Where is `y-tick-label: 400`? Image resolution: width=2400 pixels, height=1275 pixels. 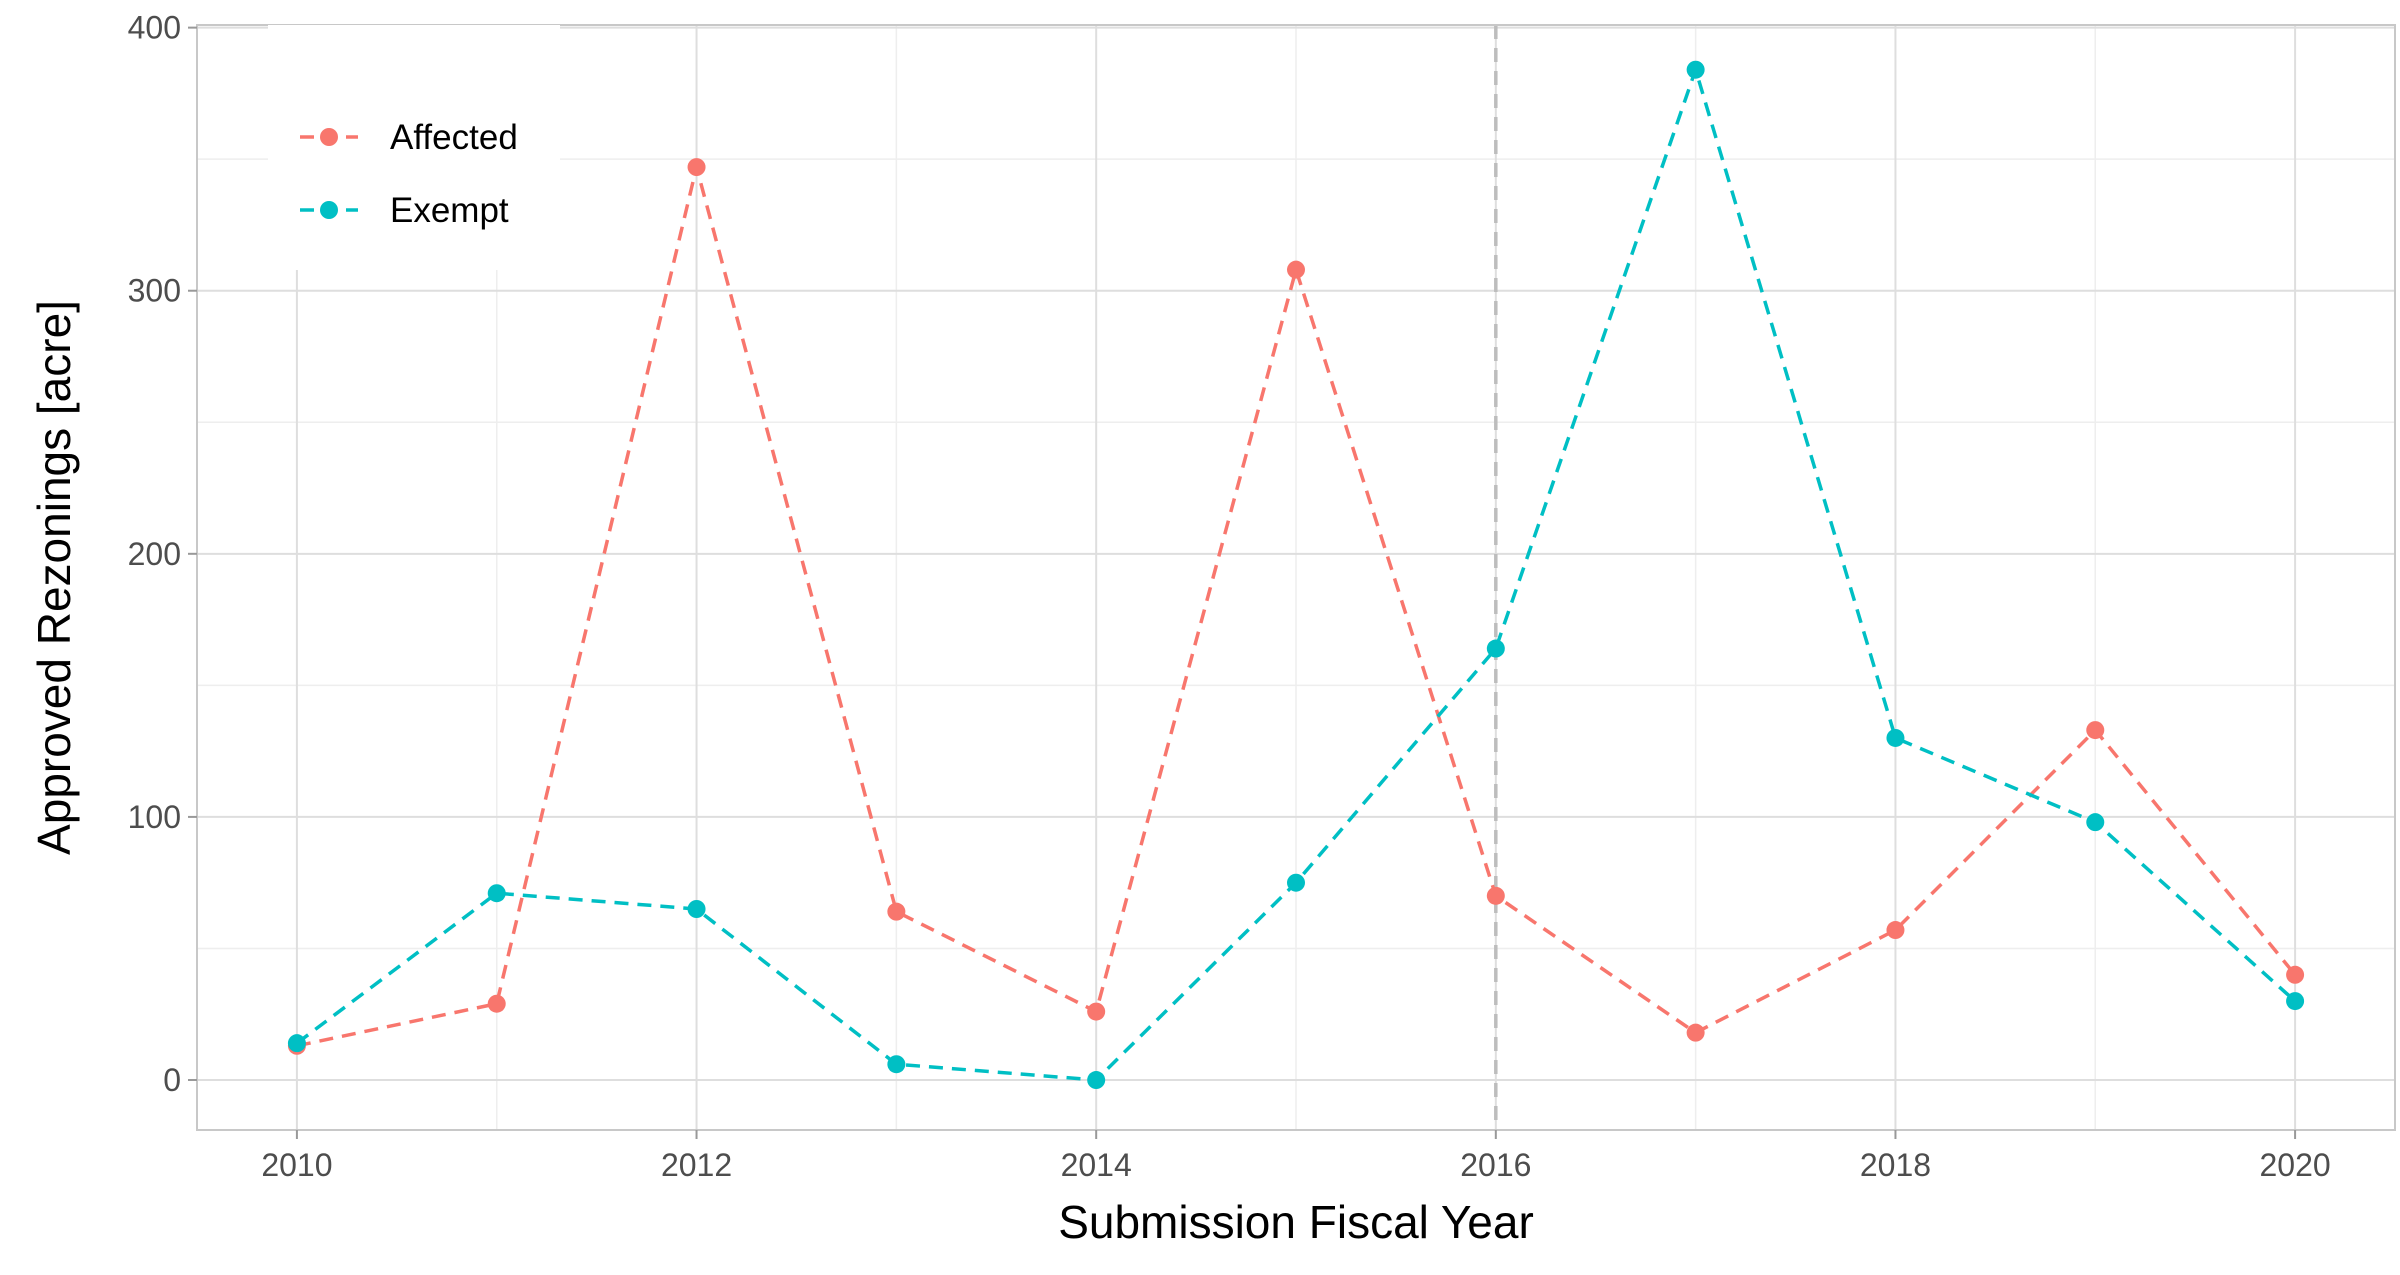 y-tick-label: 400 is located at coordinates (154, 28).